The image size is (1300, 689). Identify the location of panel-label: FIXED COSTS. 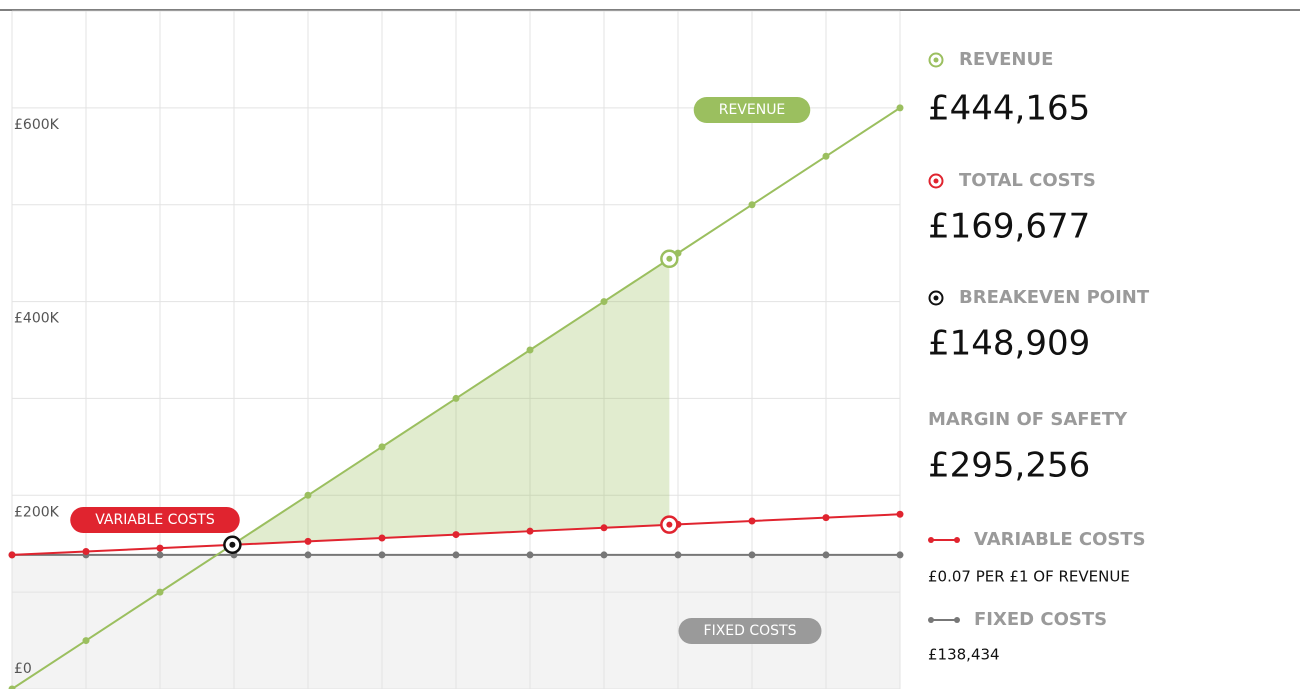
(1040, 619).